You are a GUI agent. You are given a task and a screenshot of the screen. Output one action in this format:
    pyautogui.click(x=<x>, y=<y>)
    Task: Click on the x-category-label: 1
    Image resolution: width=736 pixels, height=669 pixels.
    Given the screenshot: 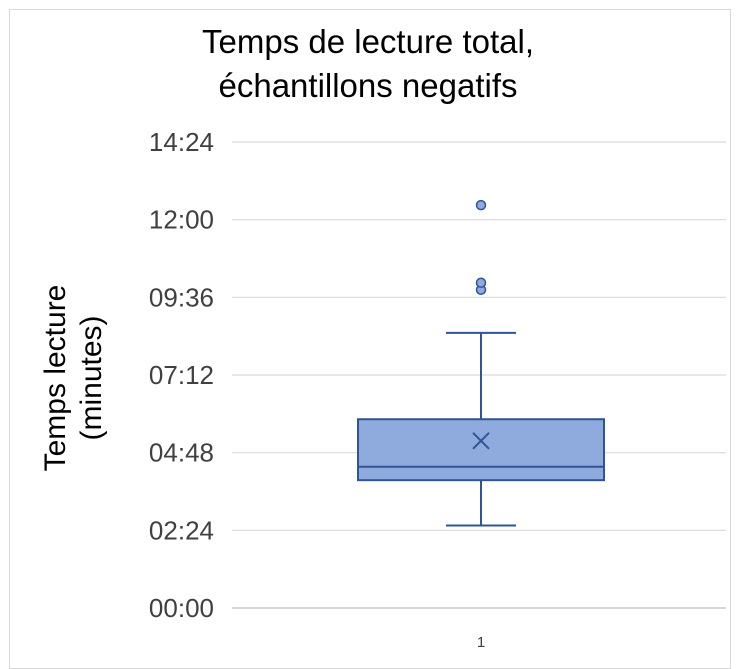 What is the action you would take?
    pyautogui.click(x=481, y=642)
    